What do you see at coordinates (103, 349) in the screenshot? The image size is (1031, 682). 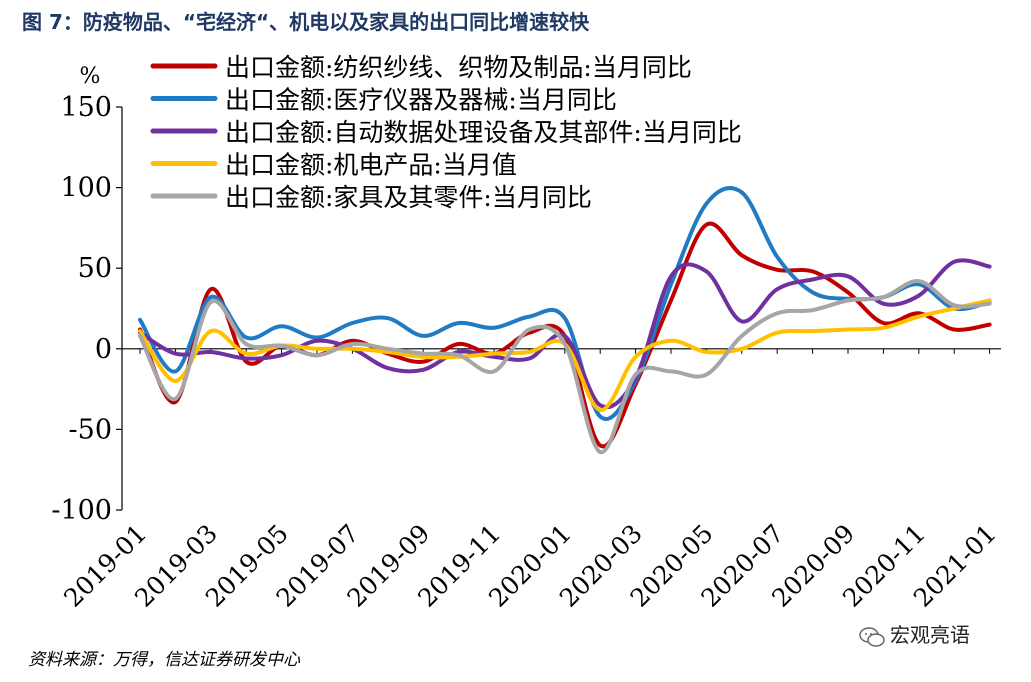 I see `y-tick-label: 0` at bounding box center [103, 349].